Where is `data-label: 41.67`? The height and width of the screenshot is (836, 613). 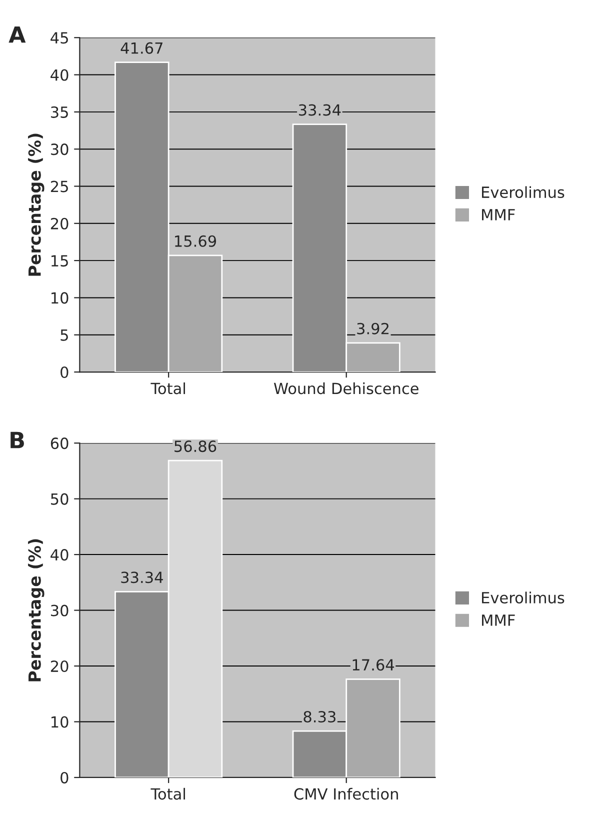
data-label: 41.67 is located at coordinates (141, 48).